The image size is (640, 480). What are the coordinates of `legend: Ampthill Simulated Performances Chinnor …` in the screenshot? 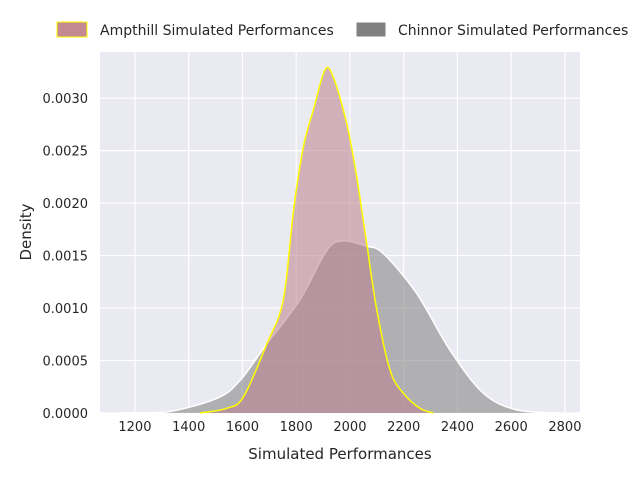 It's located at (342, 30).